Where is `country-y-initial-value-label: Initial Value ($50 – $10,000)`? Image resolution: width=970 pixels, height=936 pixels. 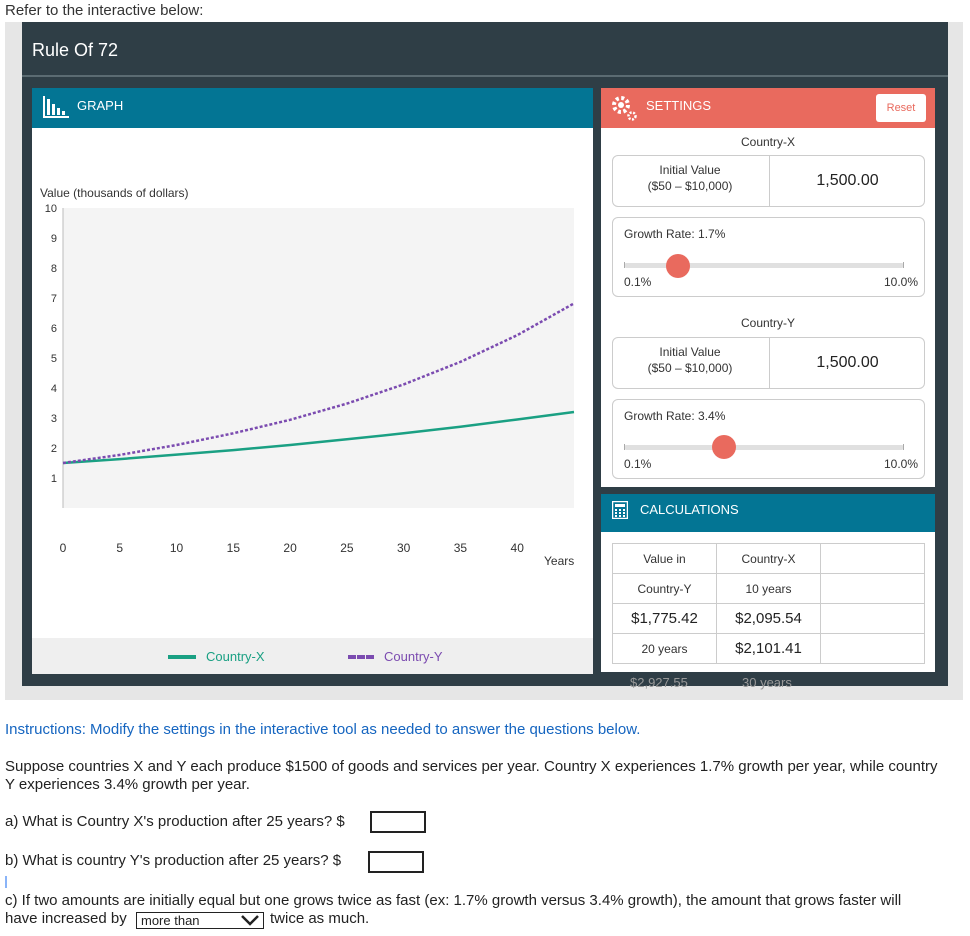
country-y-initial-value-label: Initial Value ($50 – $10,000) is located at coordinates (690, 360).